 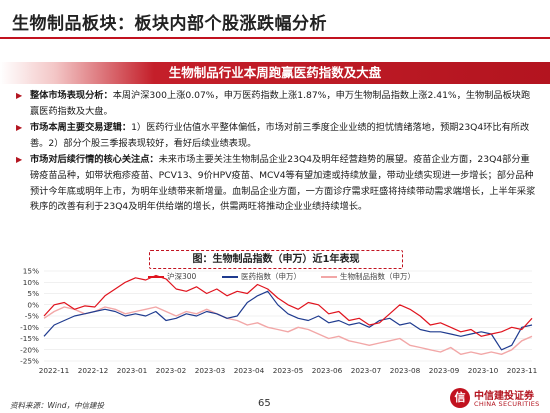 I want to click on x-tick-label: 2023-02, so click(x=171, y=370).